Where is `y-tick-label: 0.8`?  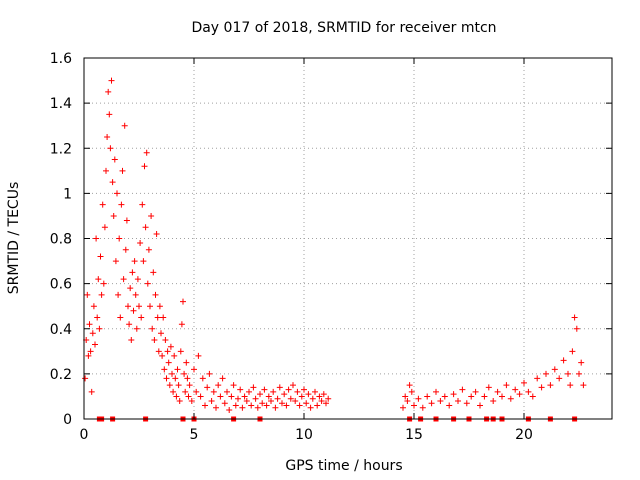
y-tick-label: 0.8 is located at coordinates (61, 240).